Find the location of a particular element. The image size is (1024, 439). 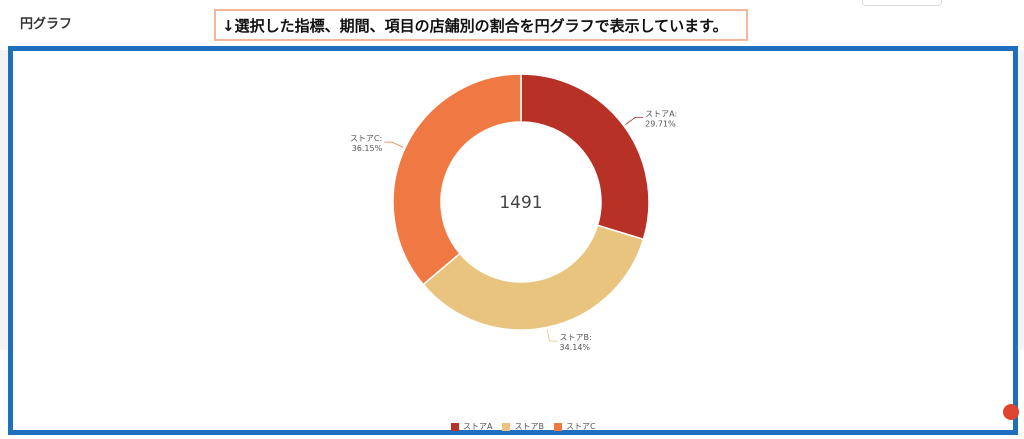

slice-label-name-0: ストアA: is located at coordinates (661, 113).